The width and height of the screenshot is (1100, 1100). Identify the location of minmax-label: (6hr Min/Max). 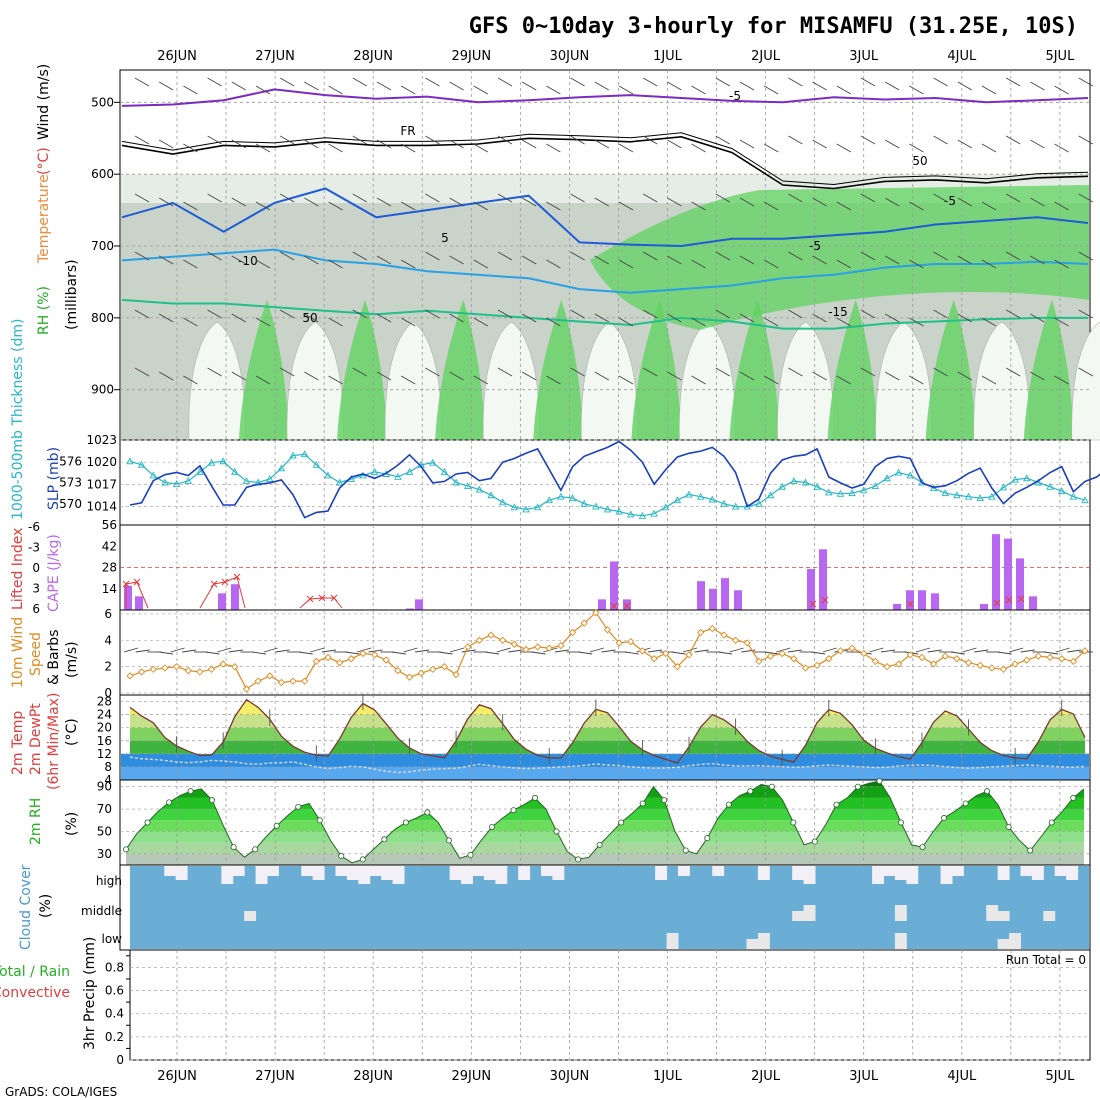
(54, 741).